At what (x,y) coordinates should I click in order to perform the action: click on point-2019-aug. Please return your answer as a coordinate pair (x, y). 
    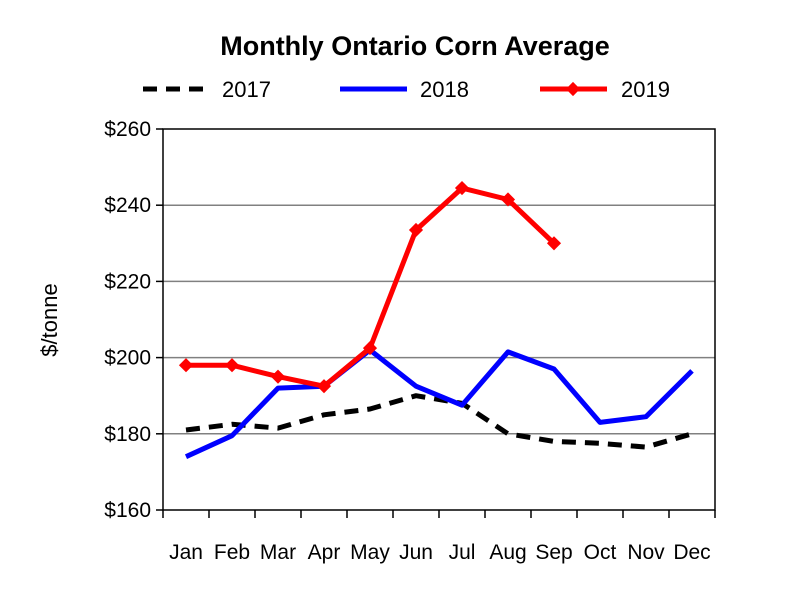
    Looking at the image, I should click on (508, 199).